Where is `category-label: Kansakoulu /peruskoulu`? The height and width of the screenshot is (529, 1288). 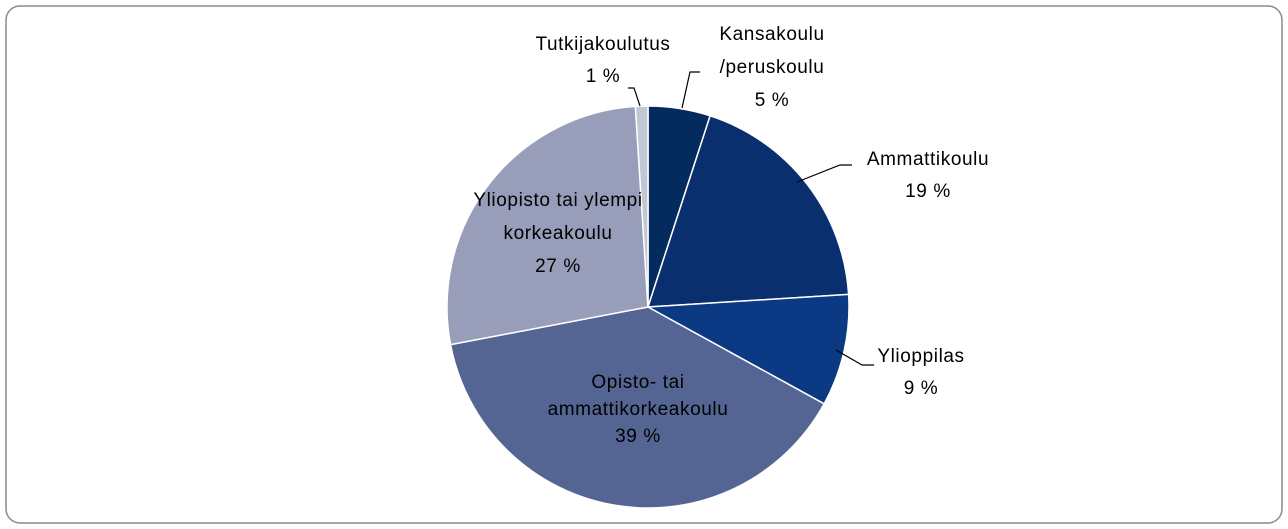
category-label: Kansakoulu /peruskoulu is located at coordinates (772, 51).